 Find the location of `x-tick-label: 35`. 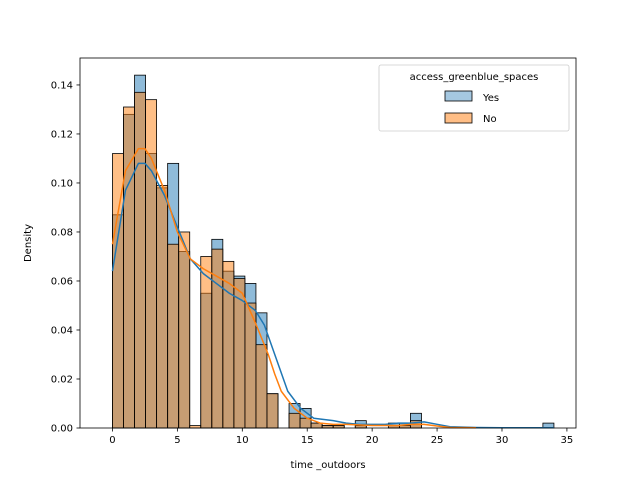

x-tick-label: 35 is located at coordinates (567, 440).